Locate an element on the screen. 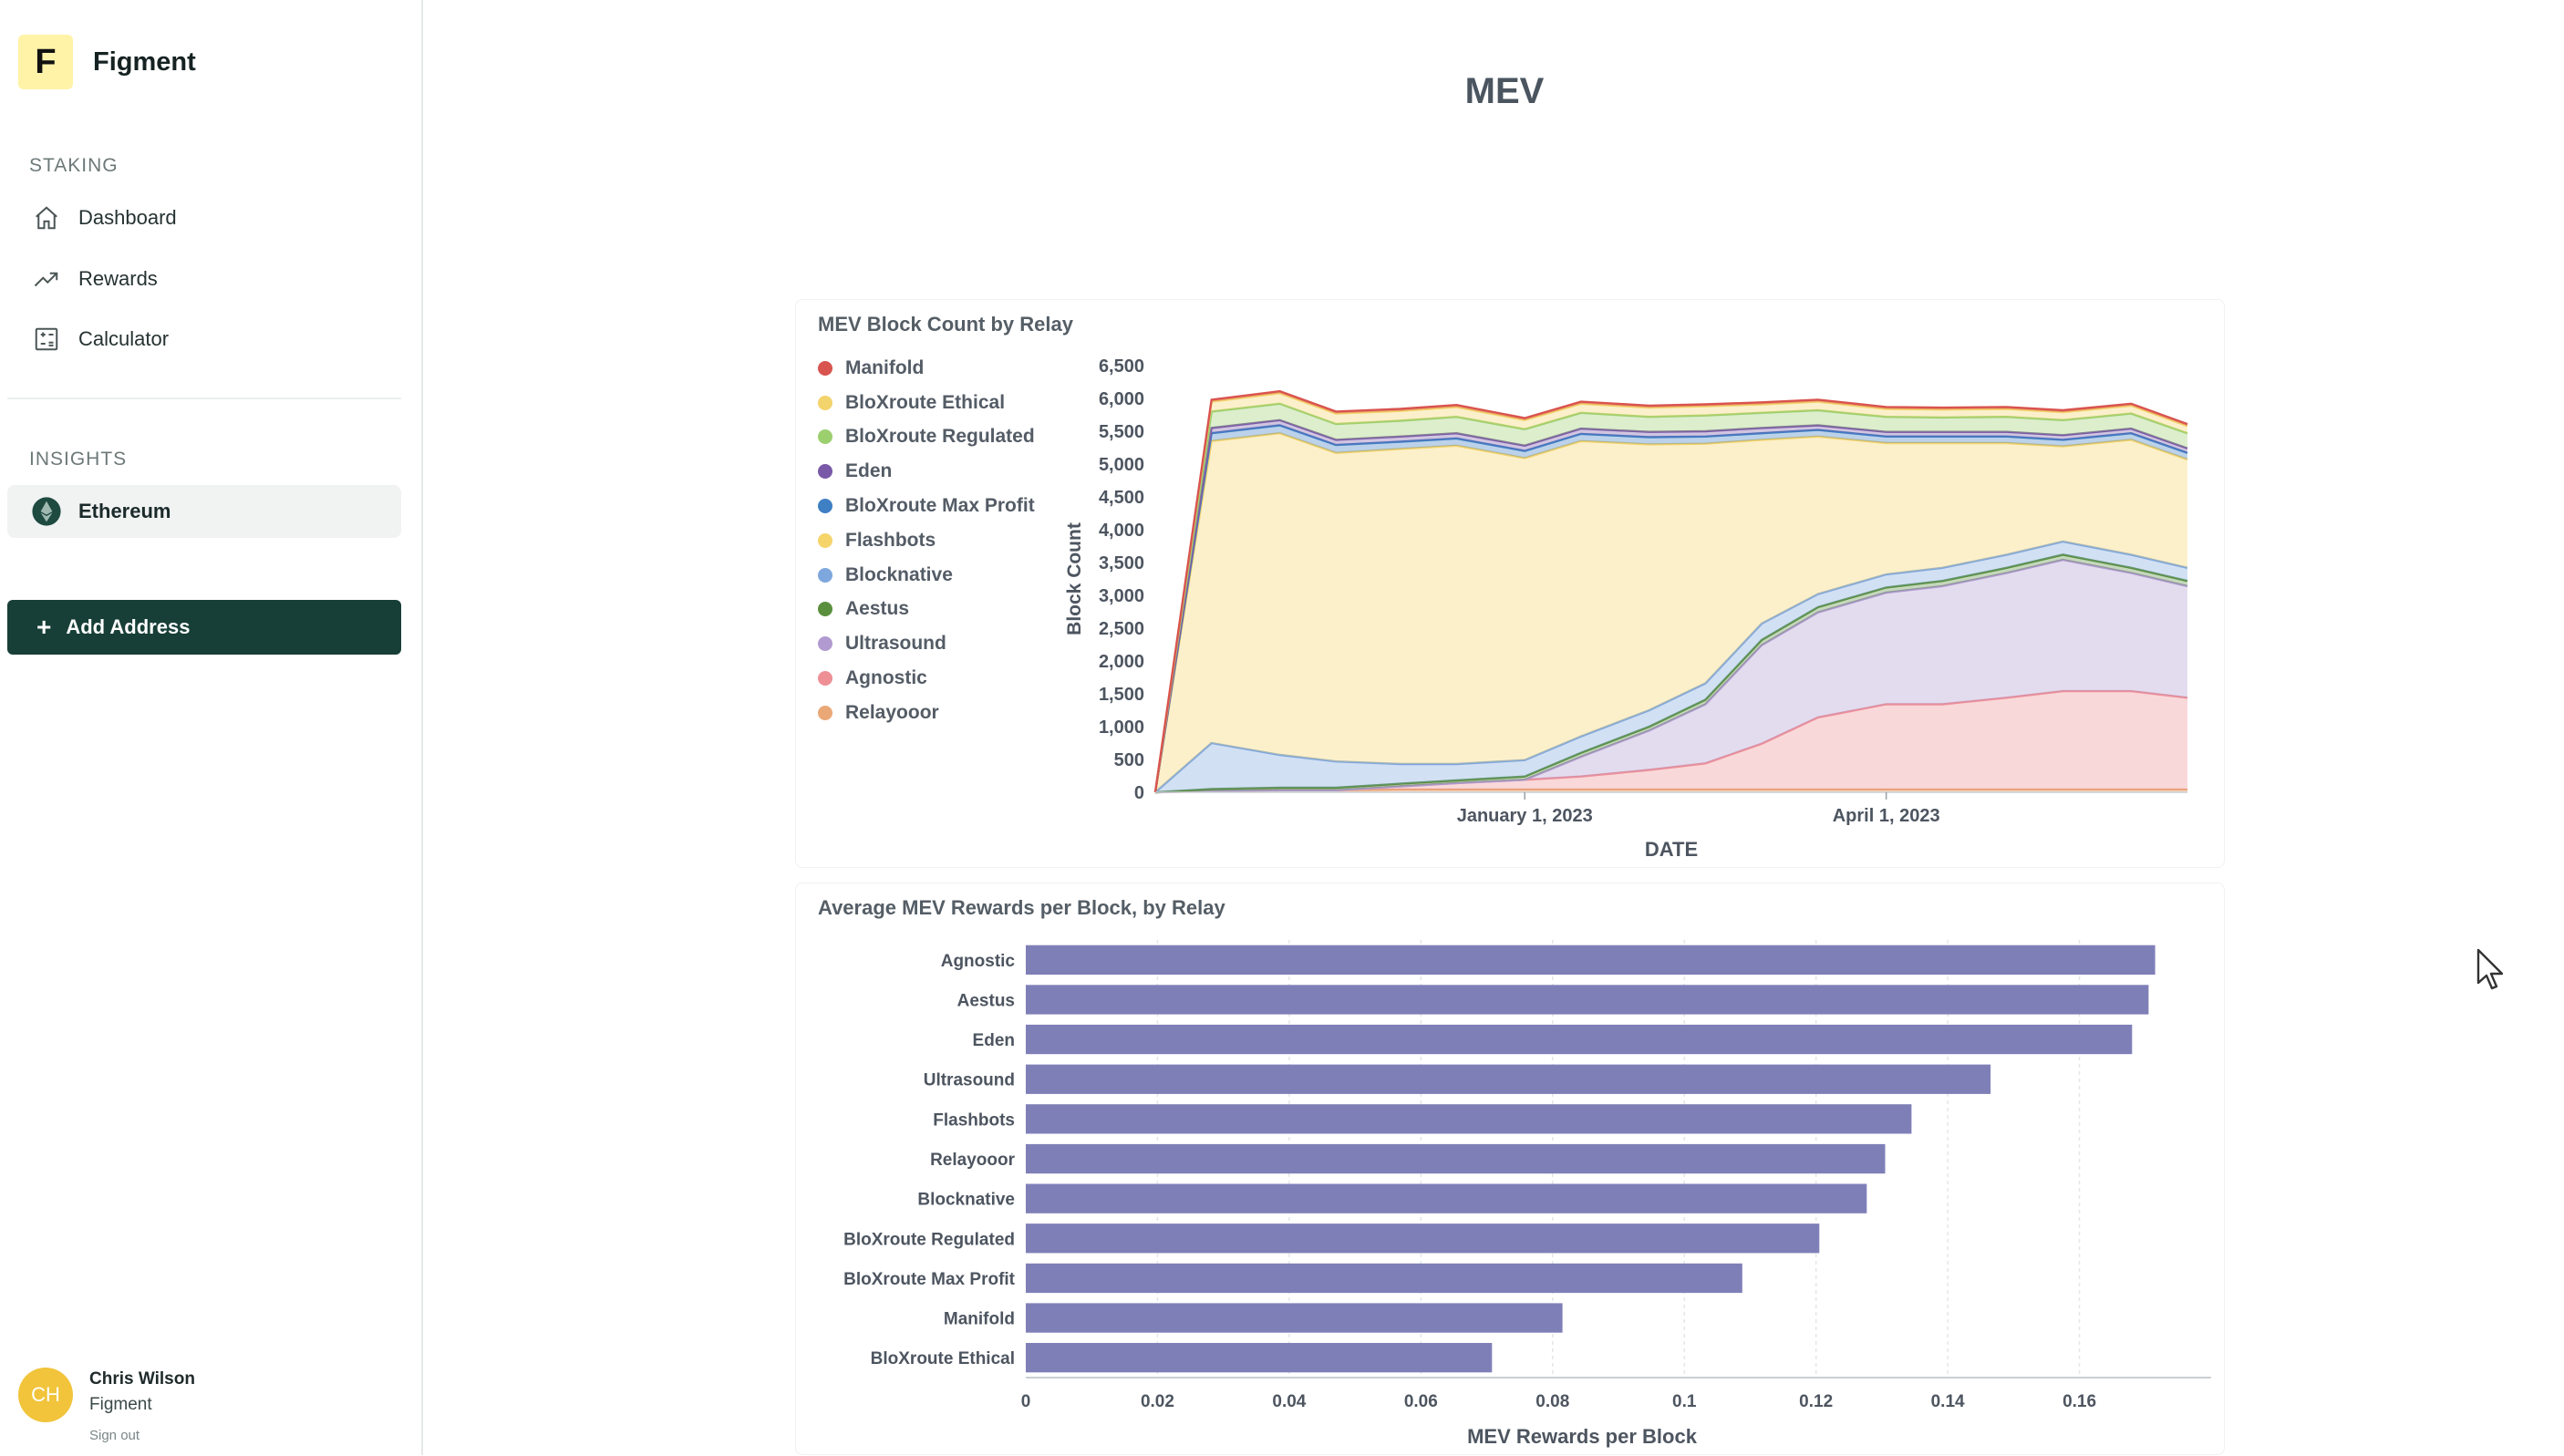 Image resolution: width=2564 pixels, height=1456 pixels. user-name: Chris Wilson is located at coordinates (142, 1379).